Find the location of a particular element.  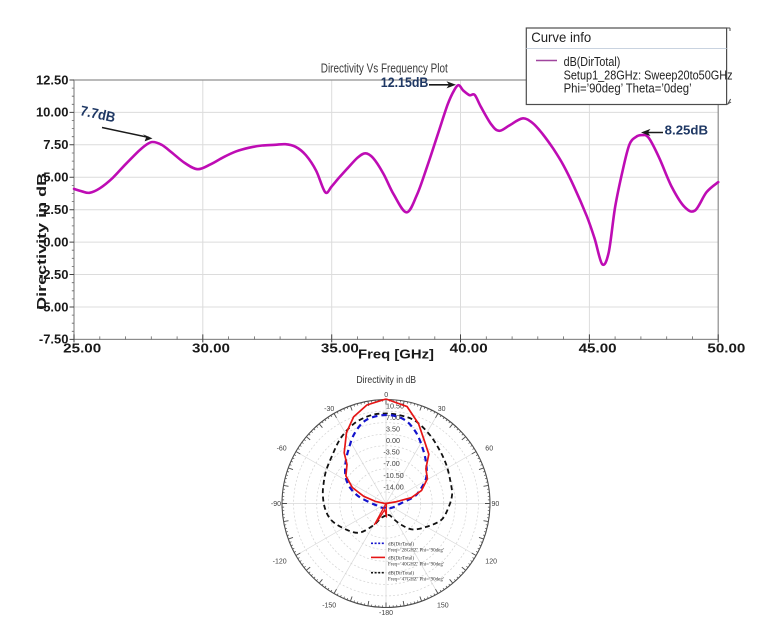

svg-text: Curve info is located at coordinates (561, 37).